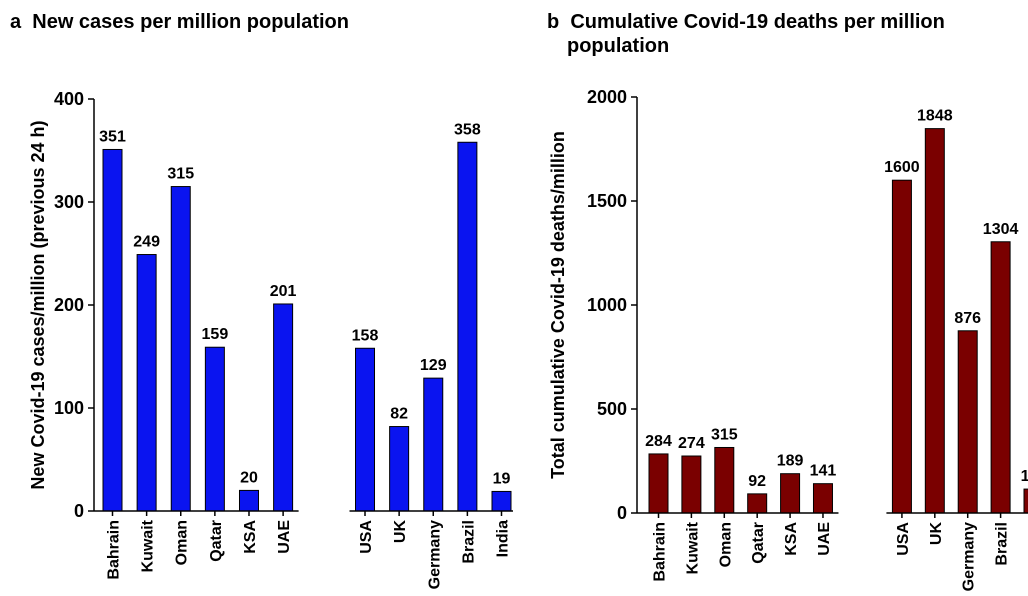 This screenshot has width=1028, height=596. Describe the element at coordinates (790, 461) in the screenshot. I see `data-label: 189` at that location.